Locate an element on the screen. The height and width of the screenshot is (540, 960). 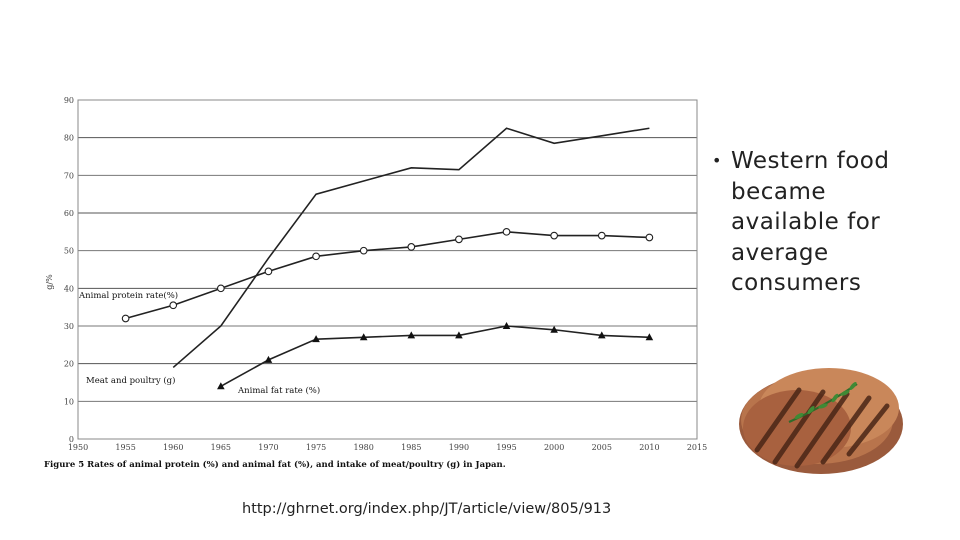
point-animal-protein-rate-2005 is located at coordinates (601, 235).